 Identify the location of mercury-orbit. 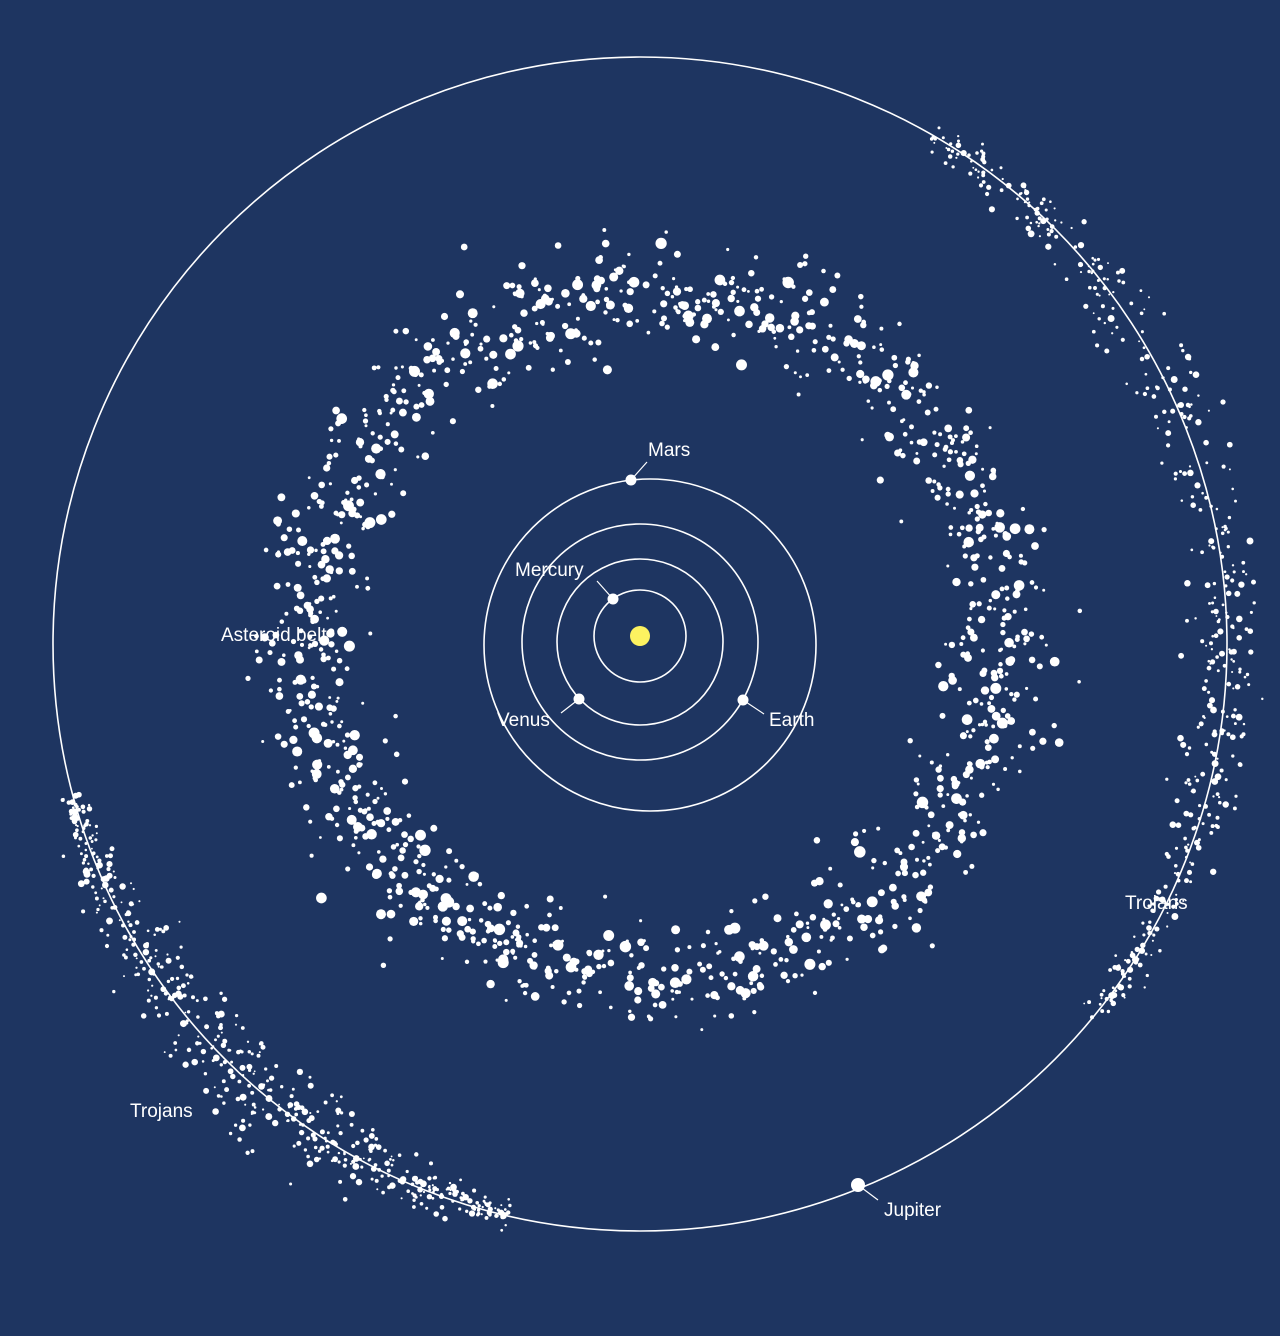
(640, 636).